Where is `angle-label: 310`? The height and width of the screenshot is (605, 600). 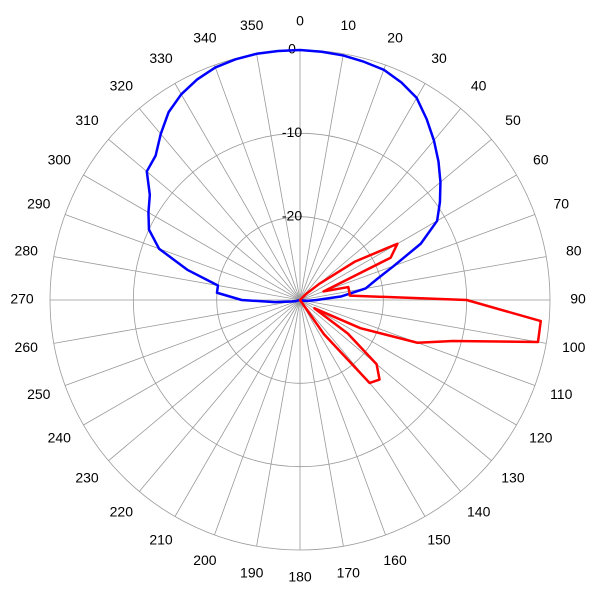 angle-label: 310 is located at coordinates (87, 120).